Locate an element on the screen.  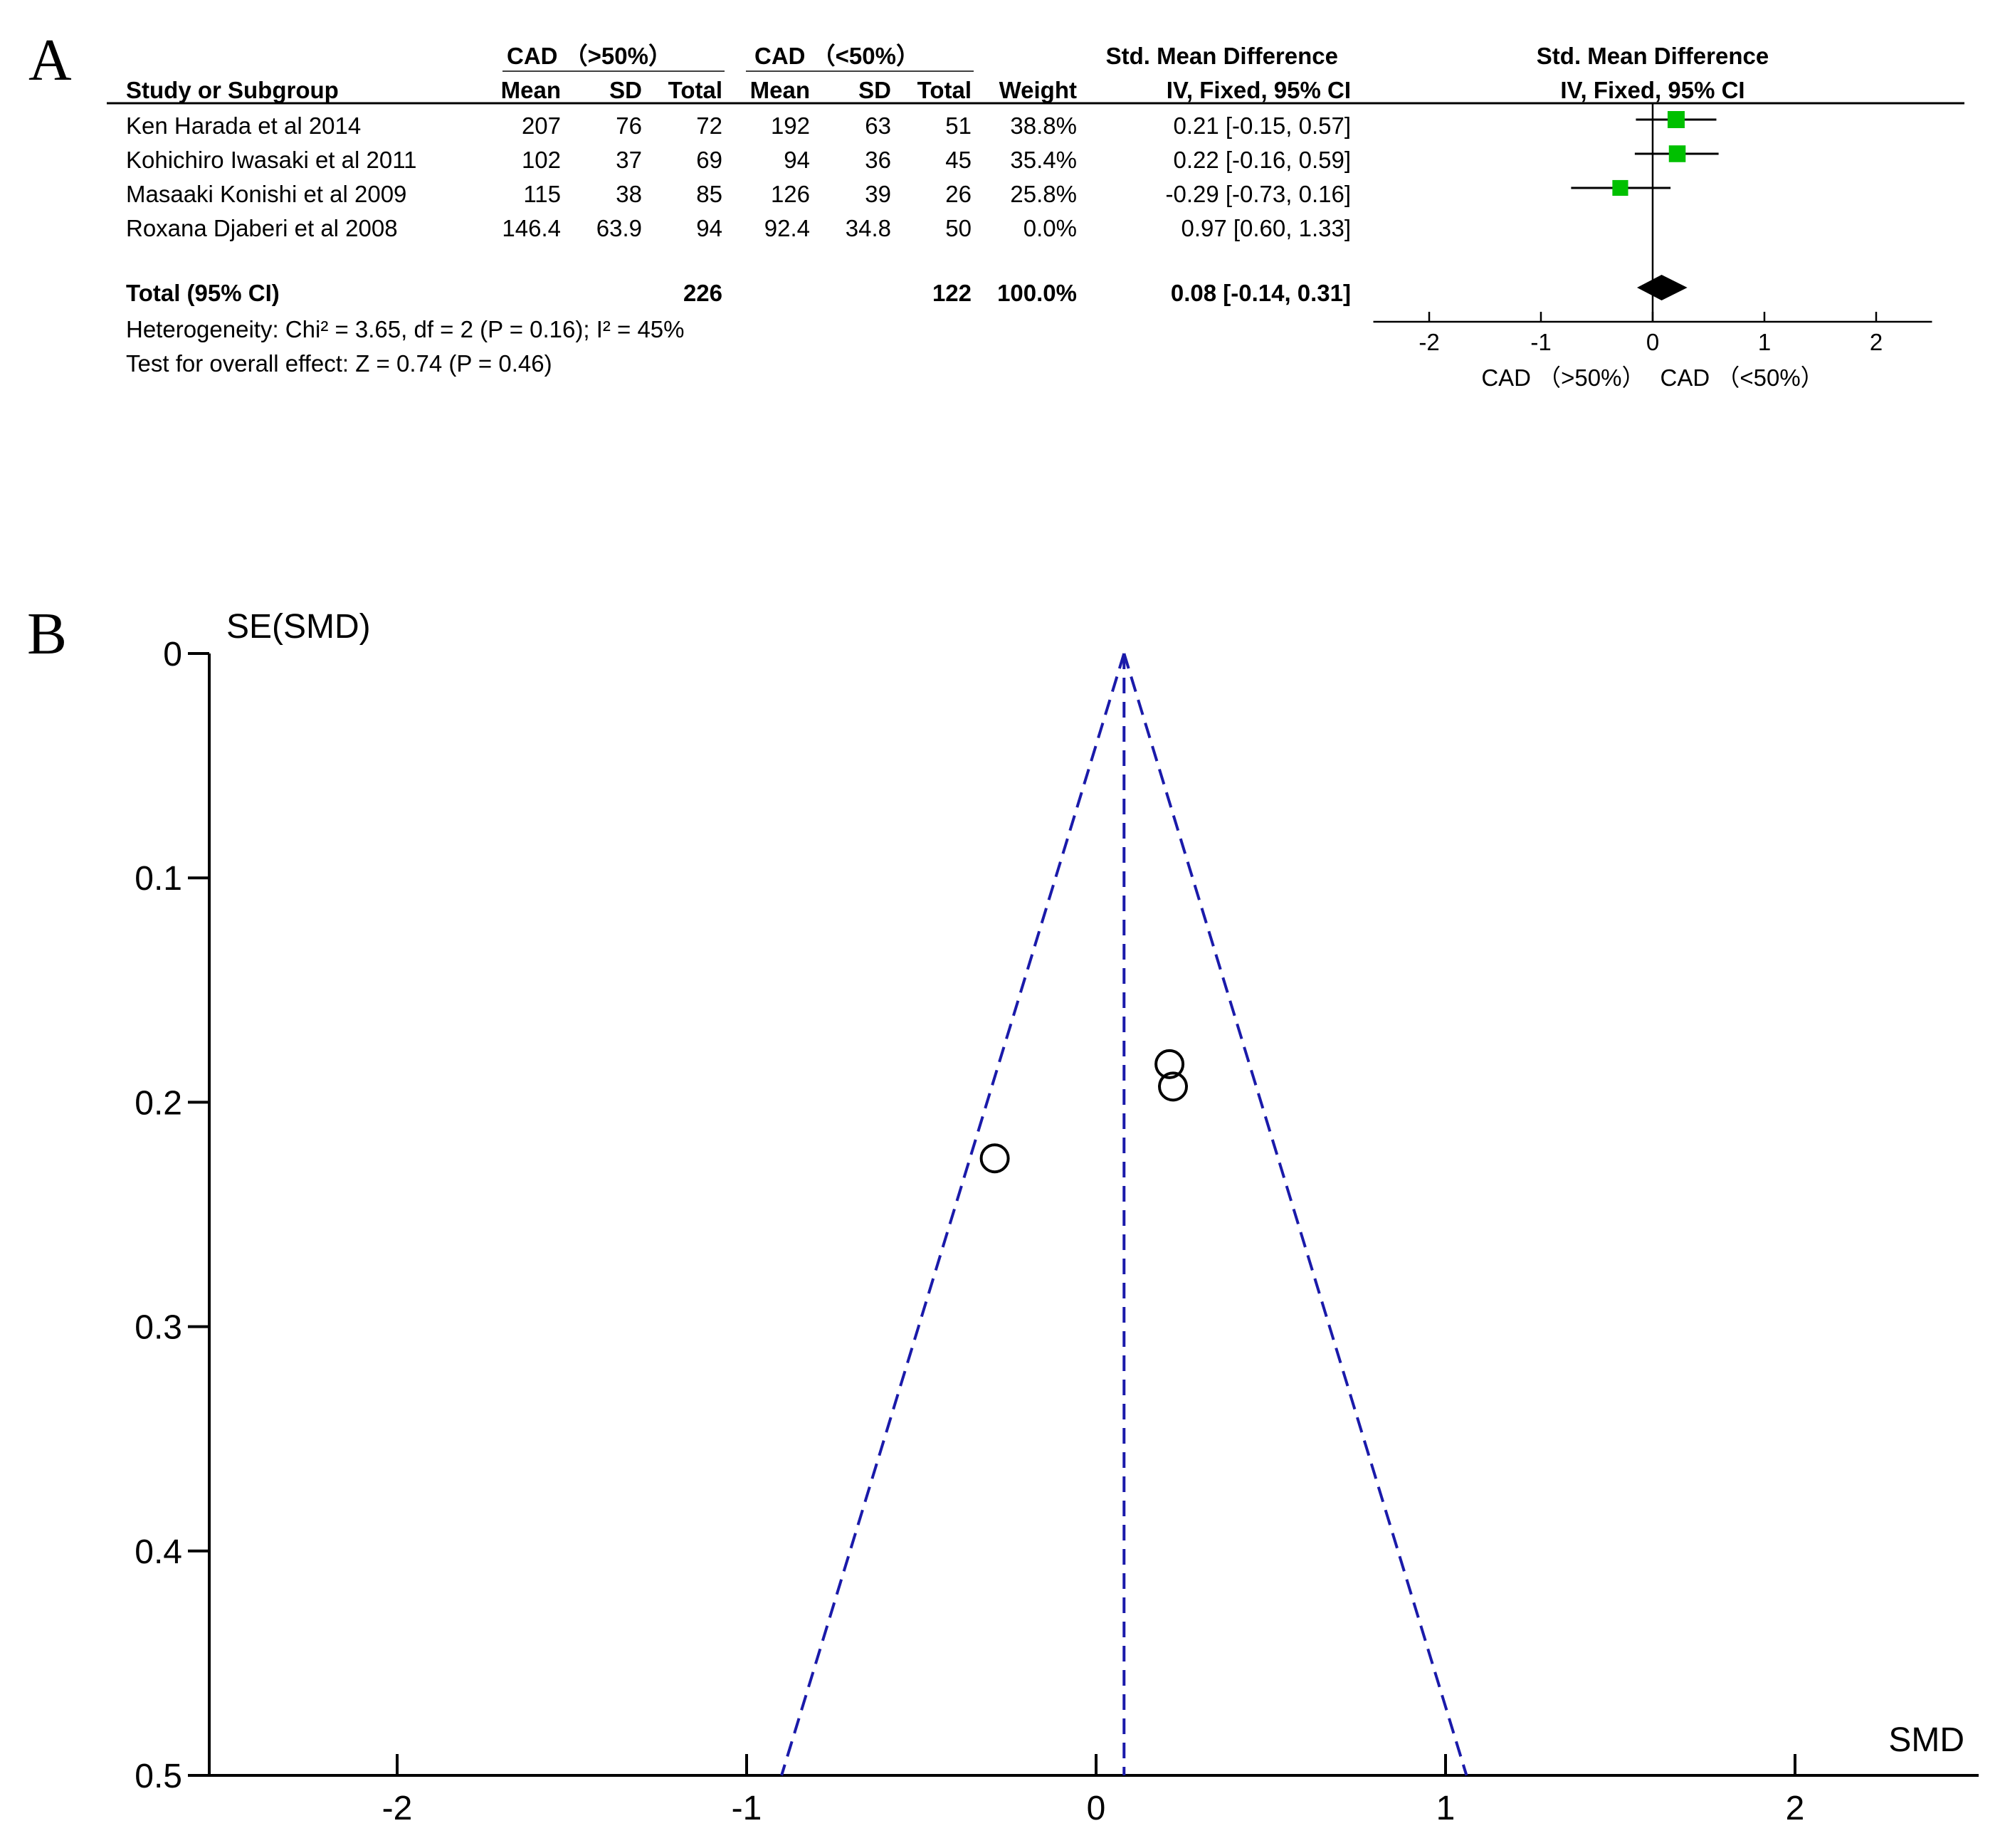
total1-sum: 226 is located at coordinates (703, 293).